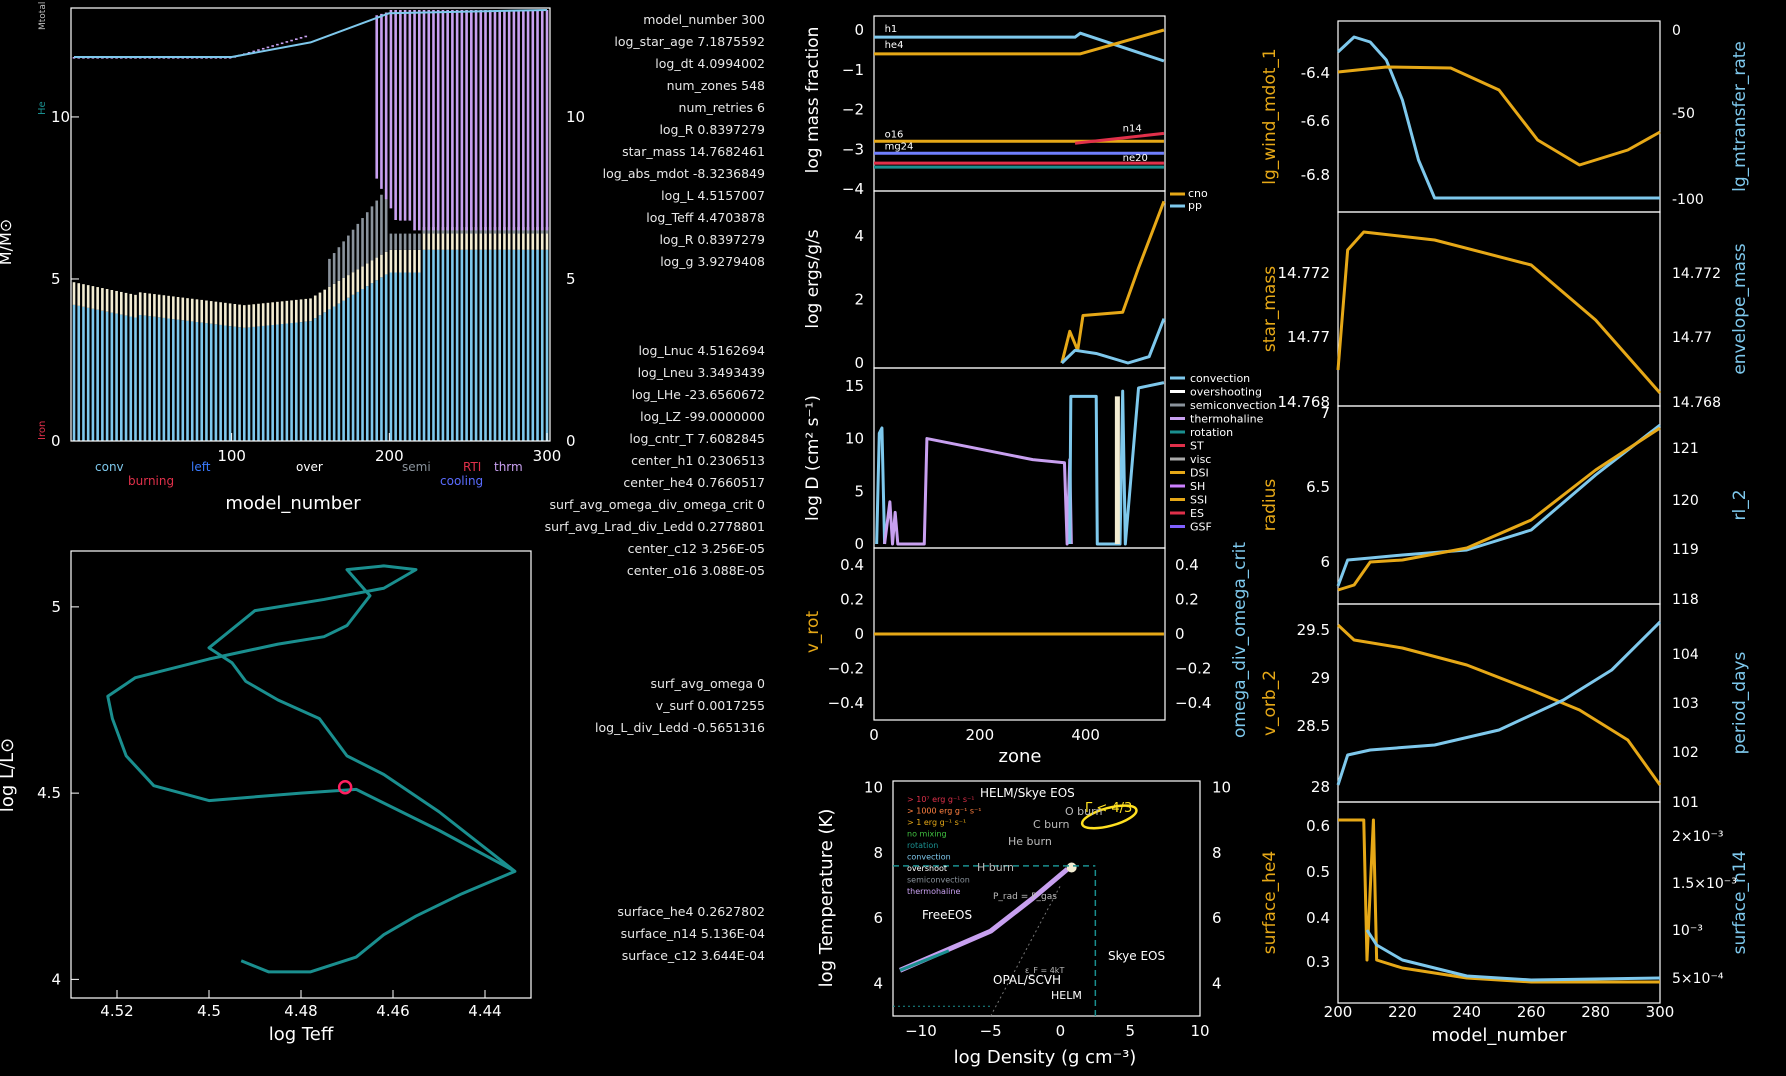 The width and height of the screenshot is (1786, 1076). I want to click on trho-xtick: 5, so click(1130, 1031).